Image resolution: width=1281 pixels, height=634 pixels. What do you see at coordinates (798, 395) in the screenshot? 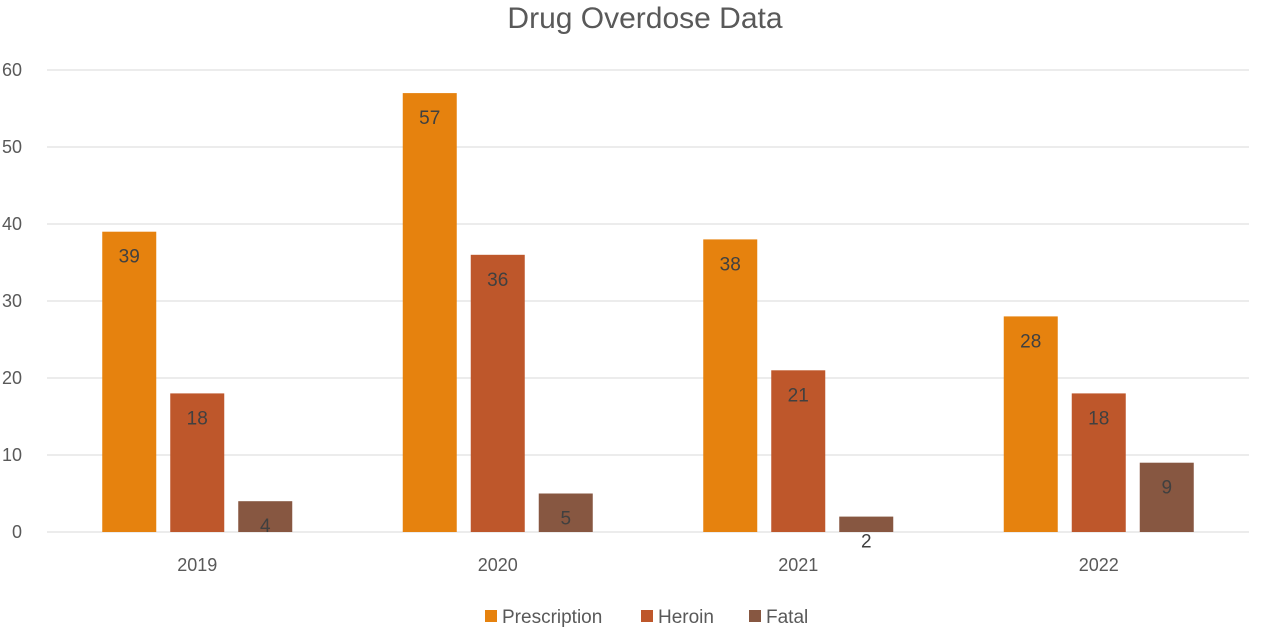
I see `data-label-heroin-2021: 21` at bounding box center [798, 395].